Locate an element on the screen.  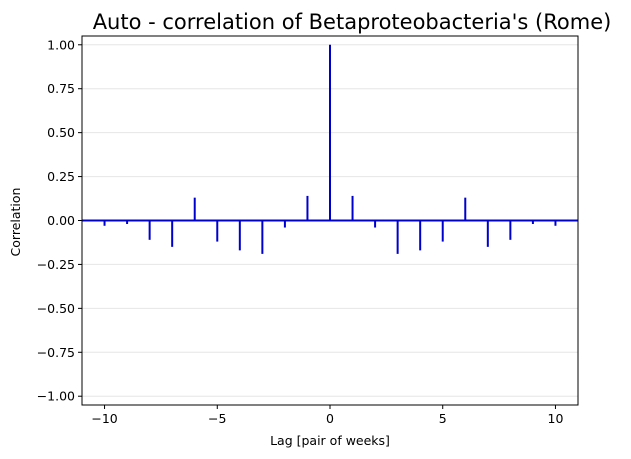
y-tick-label: 0.50 is located at coordinates (61, 132).